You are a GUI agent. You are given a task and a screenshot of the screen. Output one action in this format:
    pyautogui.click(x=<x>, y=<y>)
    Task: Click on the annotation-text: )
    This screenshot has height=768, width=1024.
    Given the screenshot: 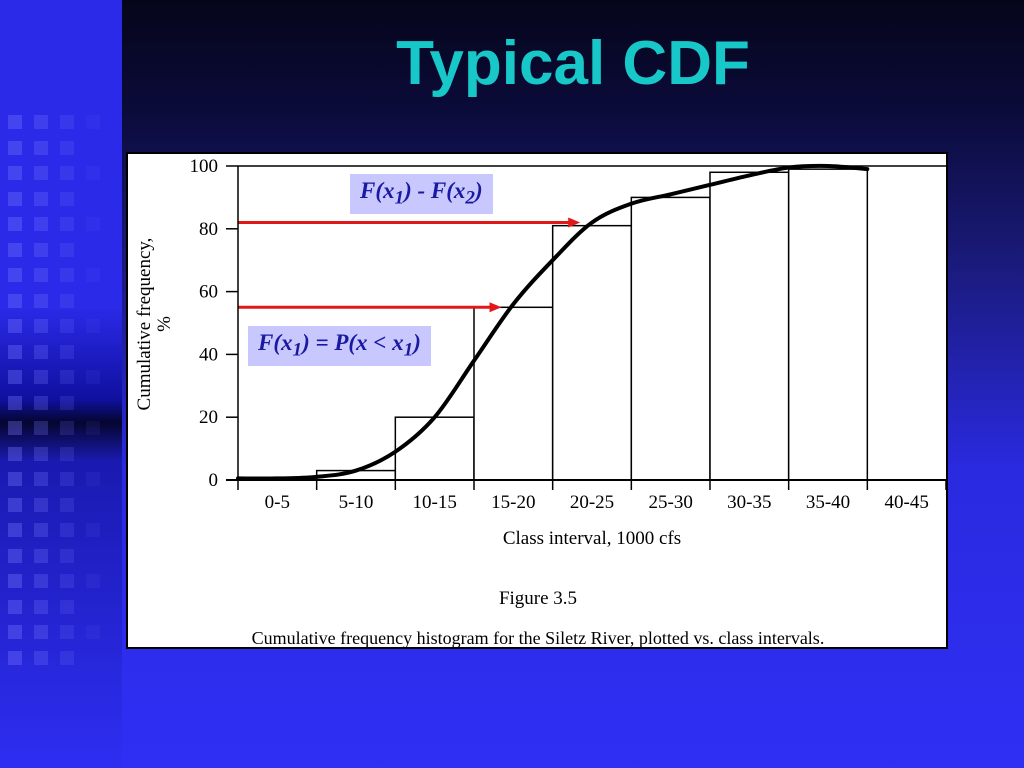 What is the action you would take?
    pyautogui.click(x=478, y=190)
    